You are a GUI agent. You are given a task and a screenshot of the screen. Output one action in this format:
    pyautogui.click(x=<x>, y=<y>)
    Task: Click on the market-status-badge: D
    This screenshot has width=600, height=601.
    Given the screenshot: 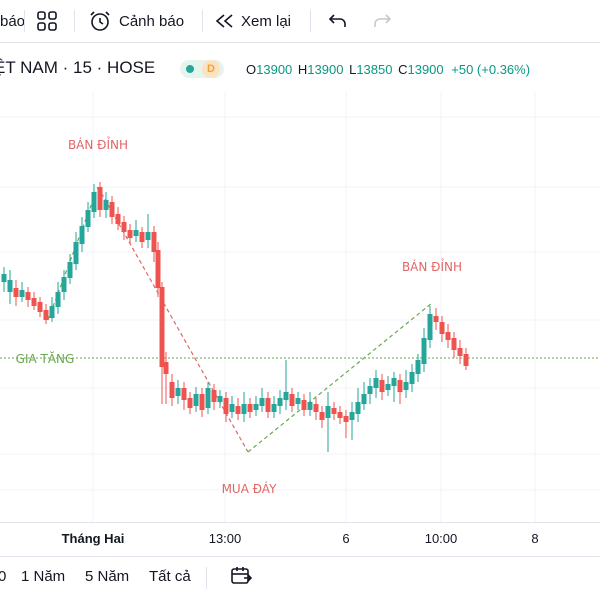 What is the action you would take?
    pyautogui.click(x=202, y=69)
    